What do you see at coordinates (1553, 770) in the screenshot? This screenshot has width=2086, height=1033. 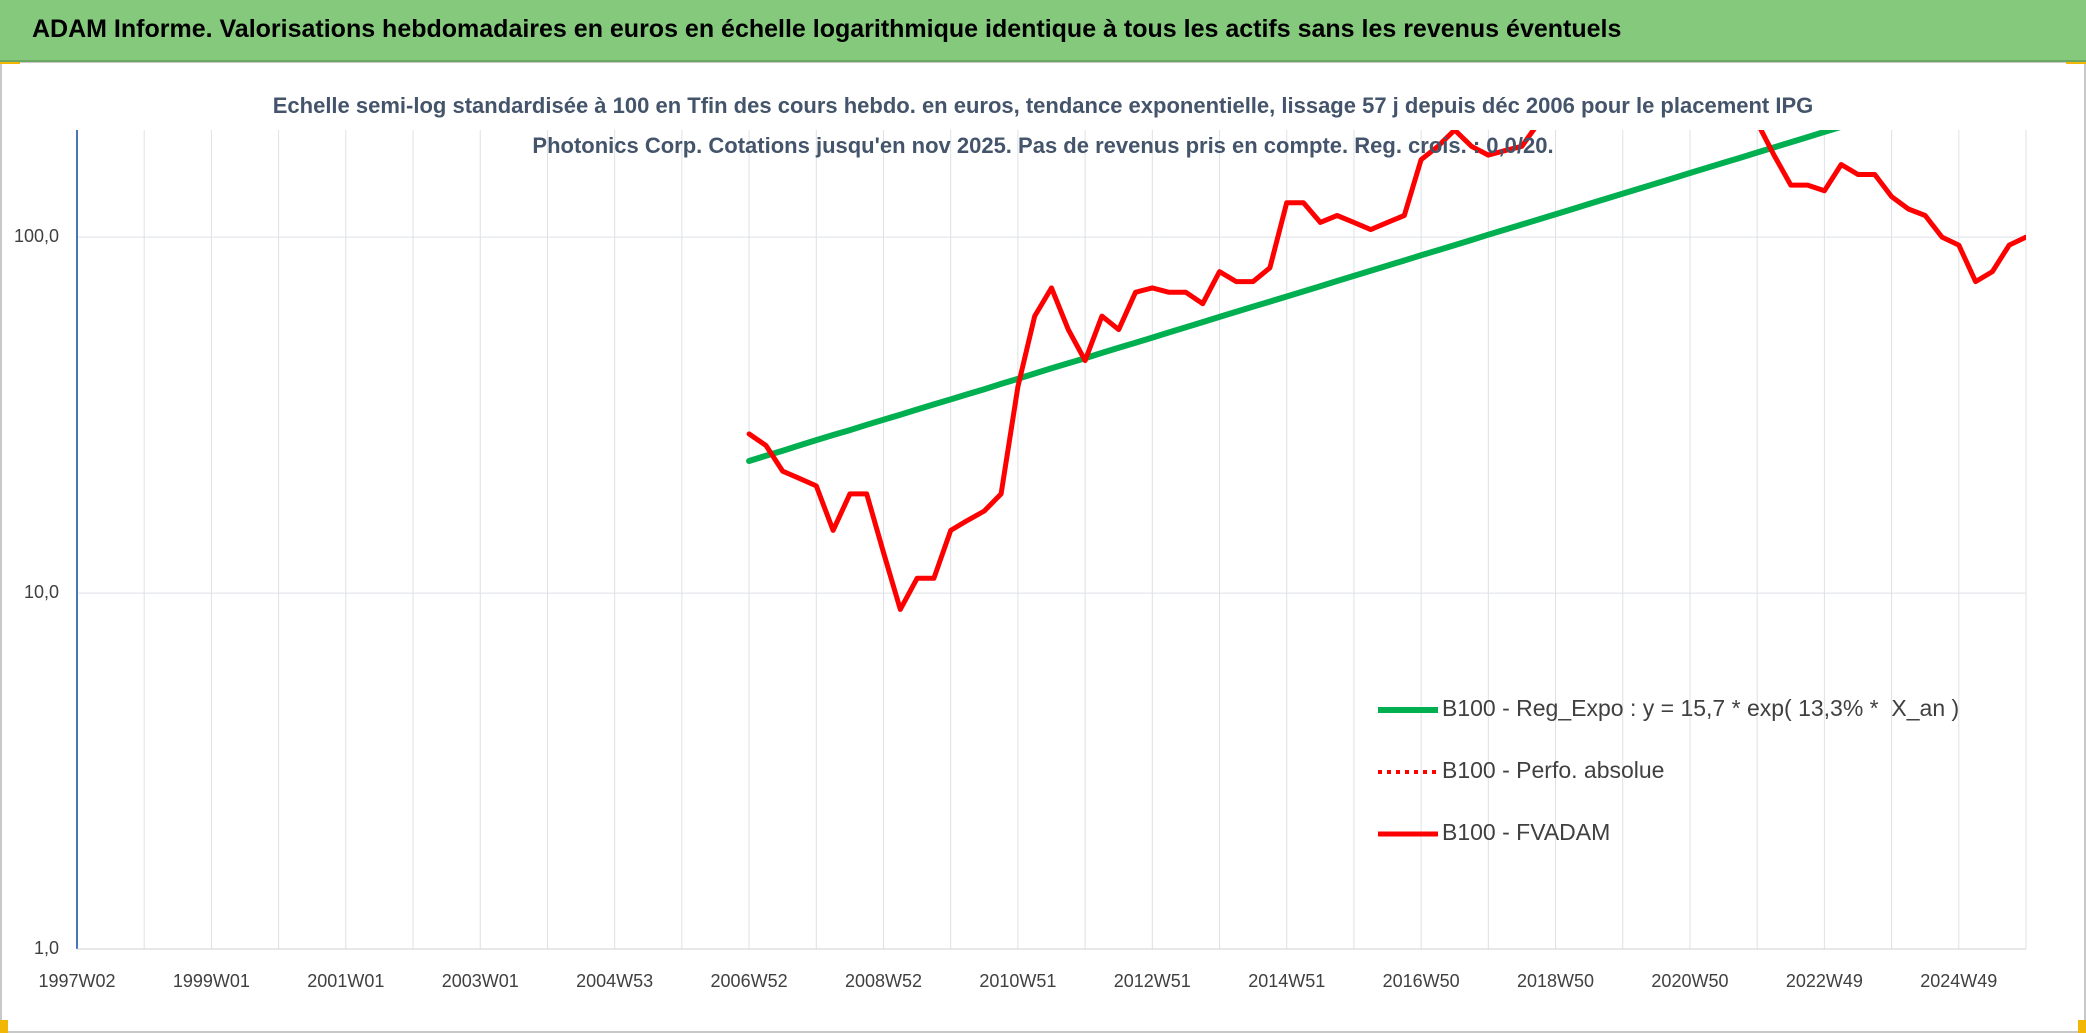 I see `legend-label: B100 - Perfo. absolue` at bounding box center [1553, 770].